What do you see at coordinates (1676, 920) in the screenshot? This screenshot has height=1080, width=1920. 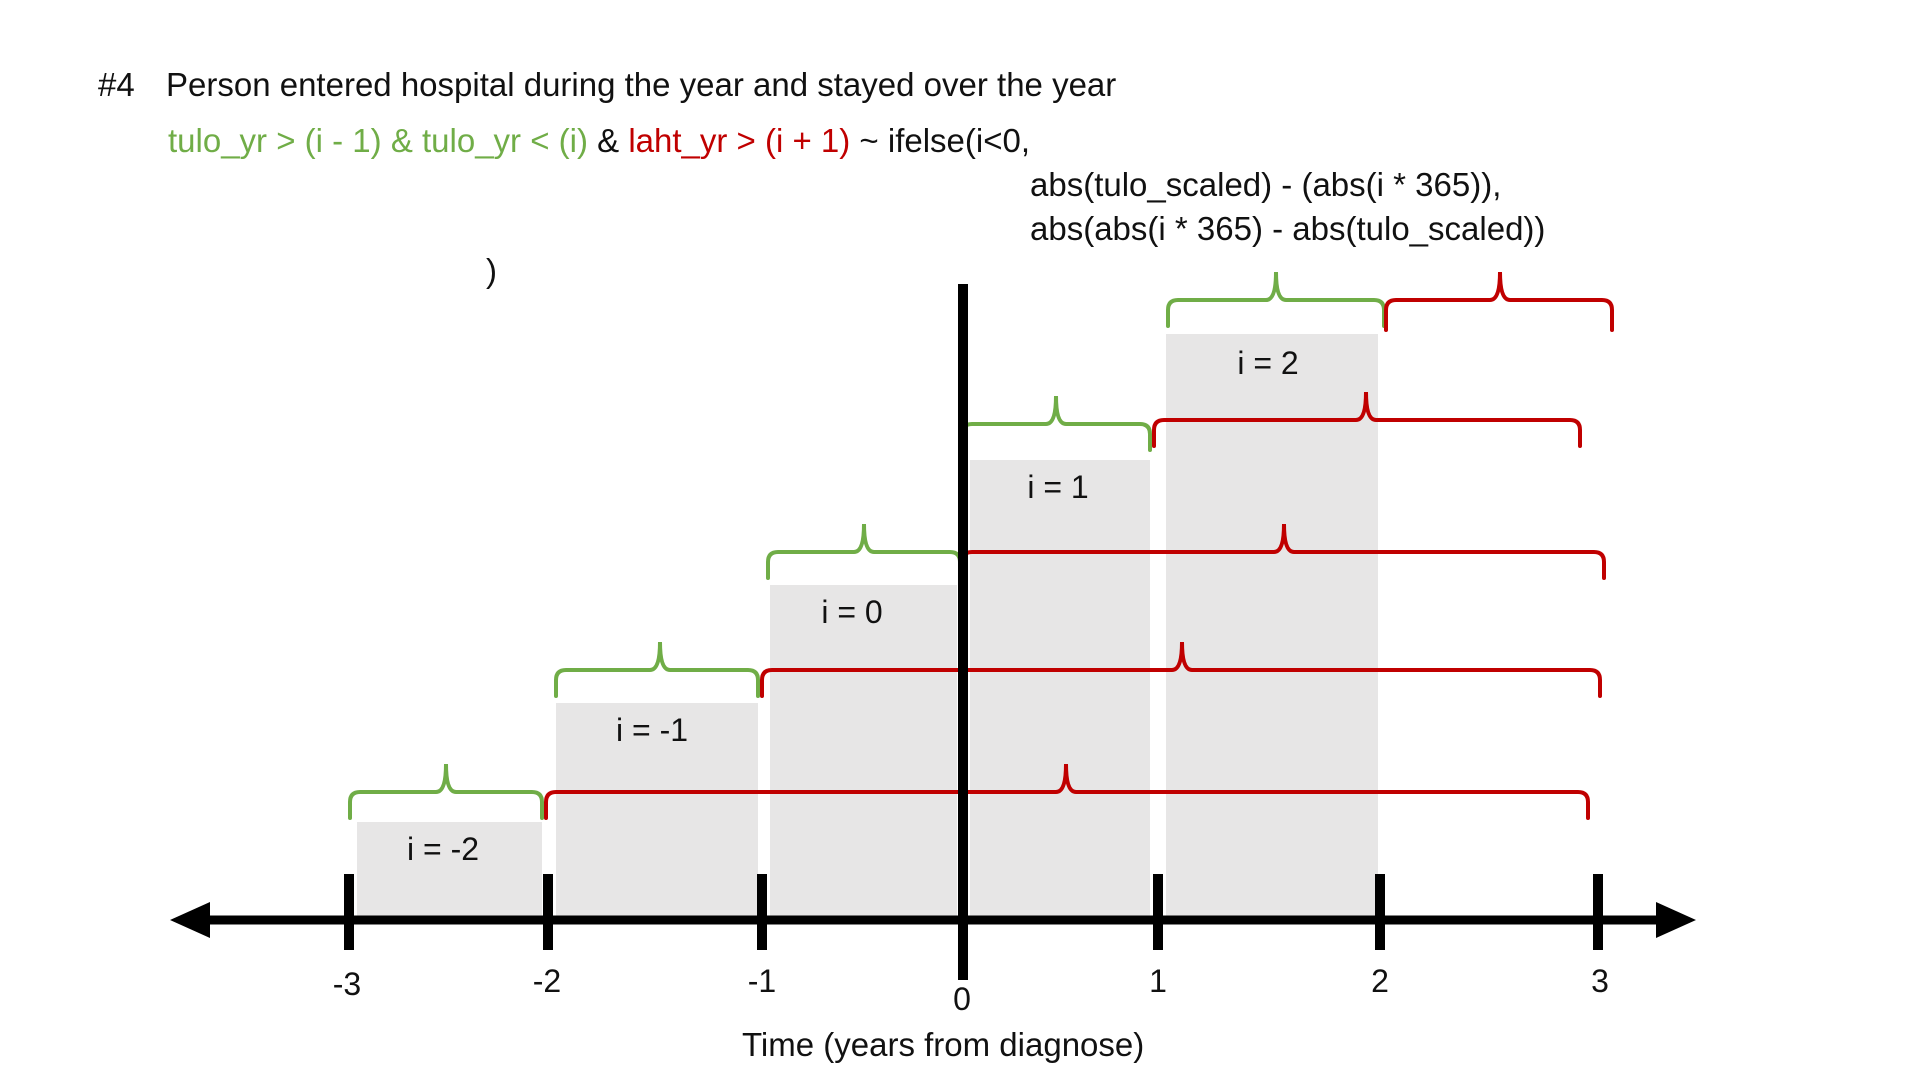 I see `axis-arrow-right` at bounding box center [1676, 920].